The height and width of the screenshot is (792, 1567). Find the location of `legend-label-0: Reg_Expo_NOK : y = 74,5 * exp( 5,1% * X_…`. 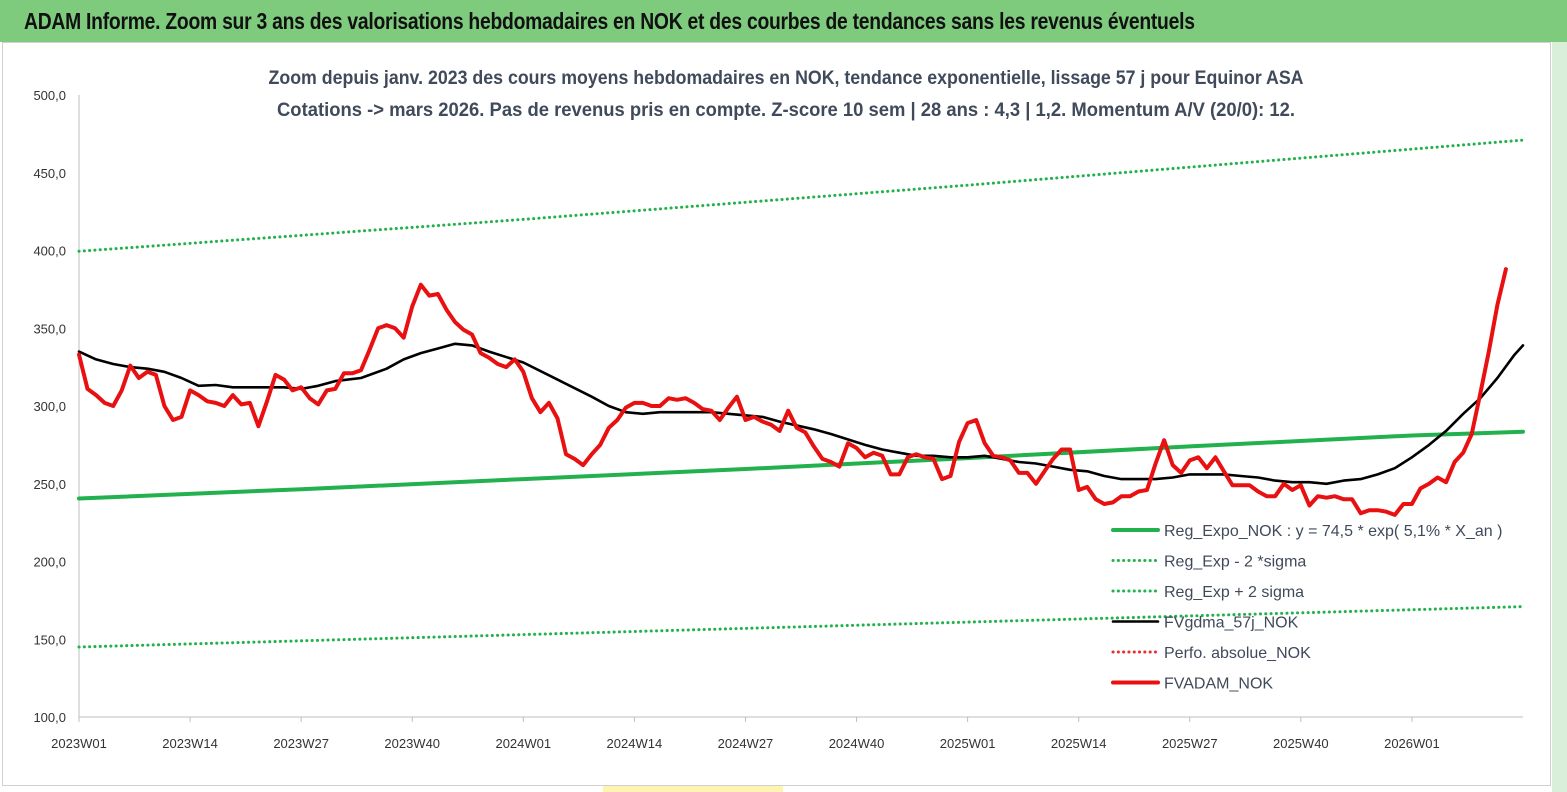

legend-label-0: Reg_Expo_NOK : y = 74,5 * exp( 5,1% * X_… is located at coordinates (1333, 531).